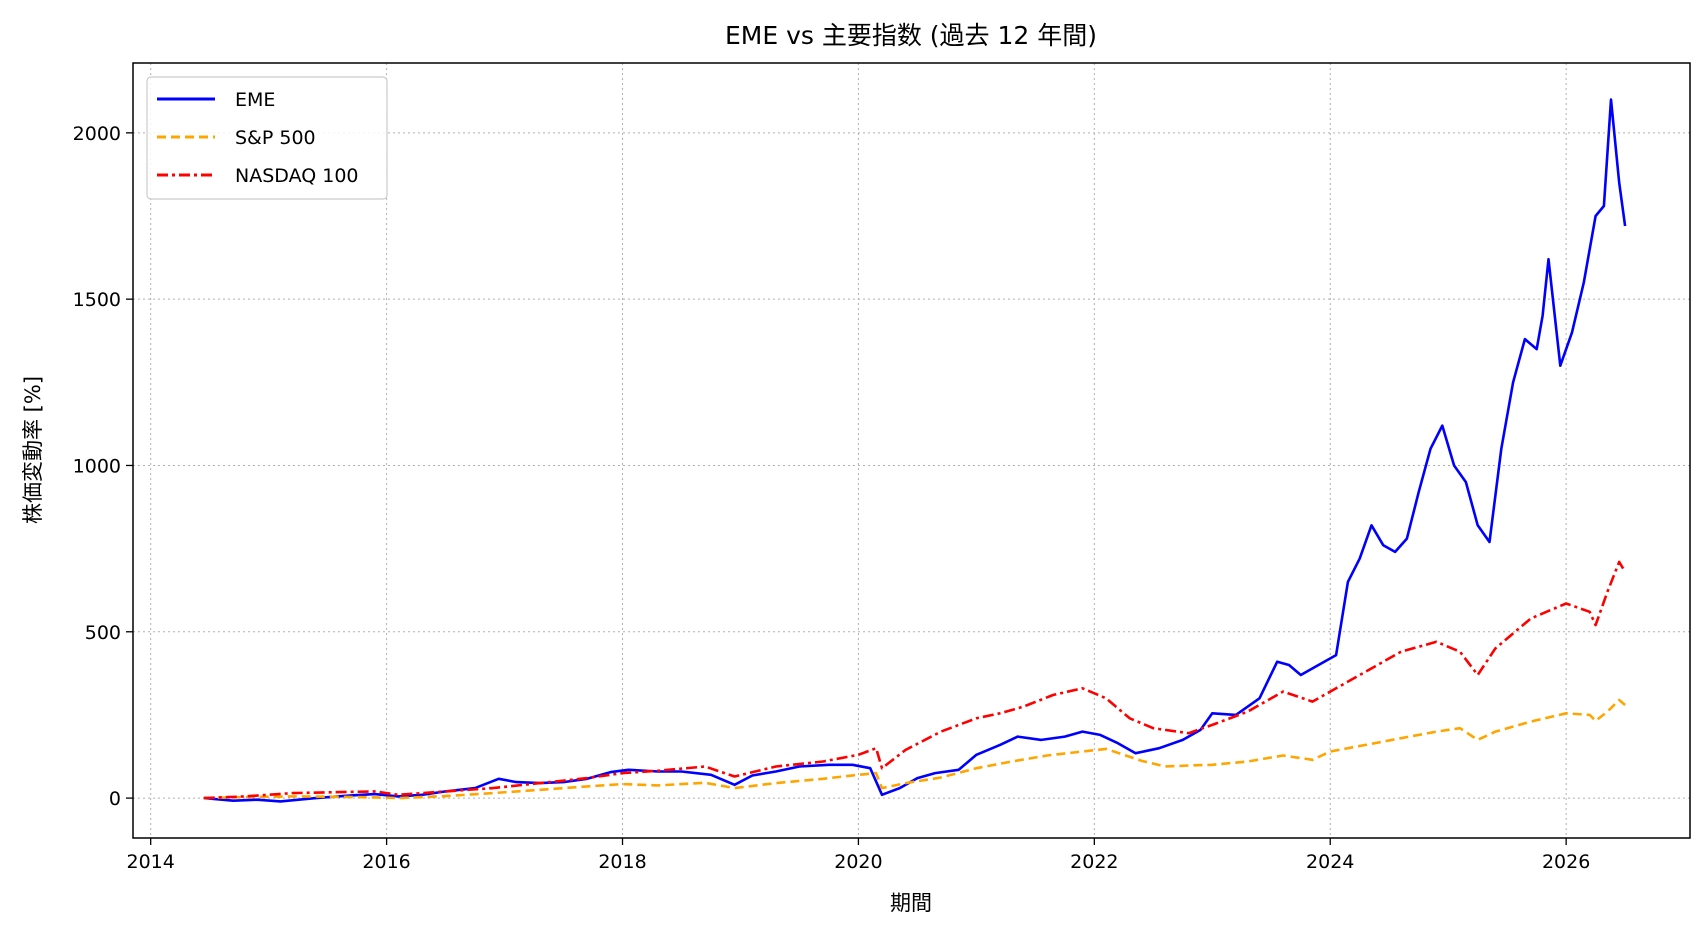 This screenshot has width=1702, height=932. What do you see at coordinates (1094, 862) in the screenshot?
I see `x-tick-label: 2022` at bounding box center [1094, 862].